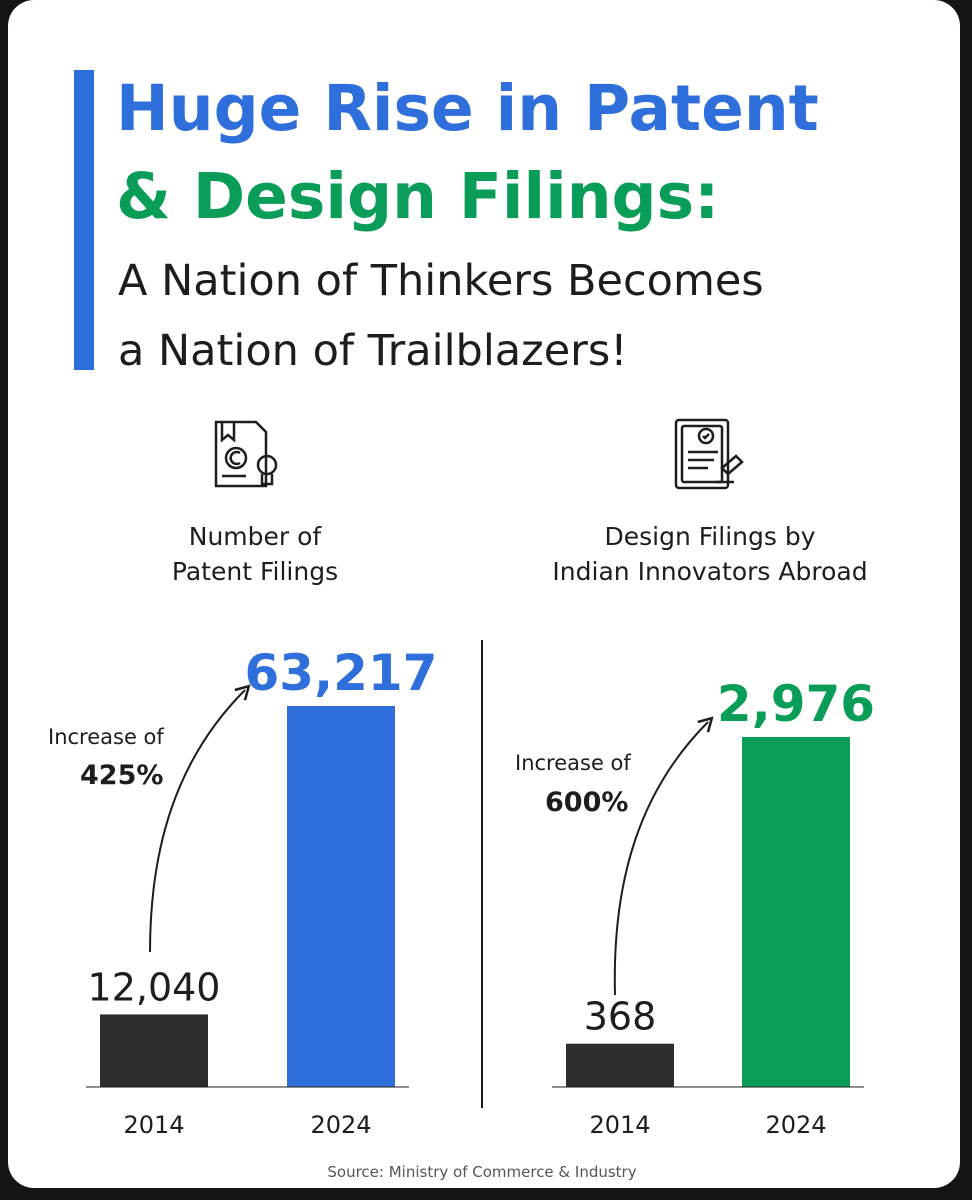 The width and height of the screenshot is (972, 1200). Describe the element at coordinates (586, 802) in the screenshot. I see `annotation-value: 600%` at that location.